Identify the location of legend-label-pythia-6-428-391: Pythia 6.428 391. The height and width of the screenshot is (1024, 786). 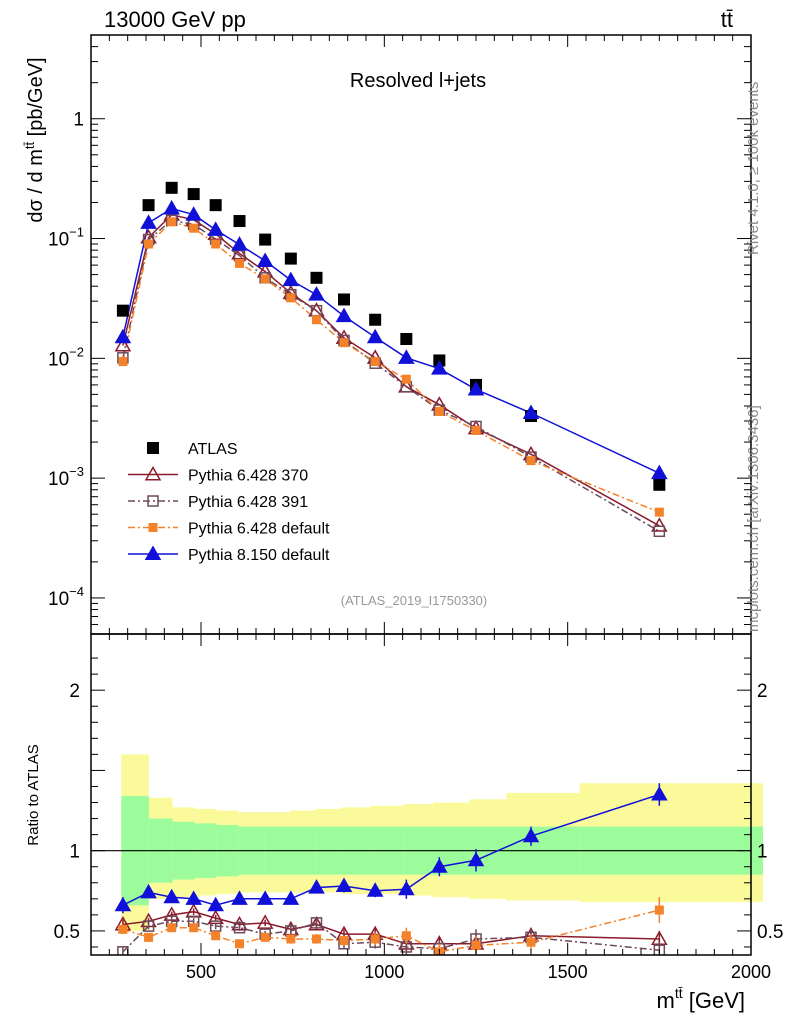
(248, 502).